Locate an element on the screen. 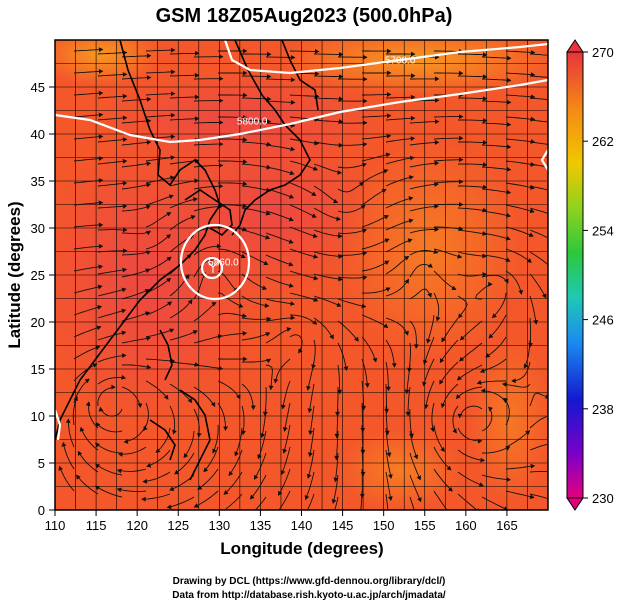 The height and width of the screenshot is (605, 619). x-axis-label: Longitude (degrees) is located at coordinates (301, 548).